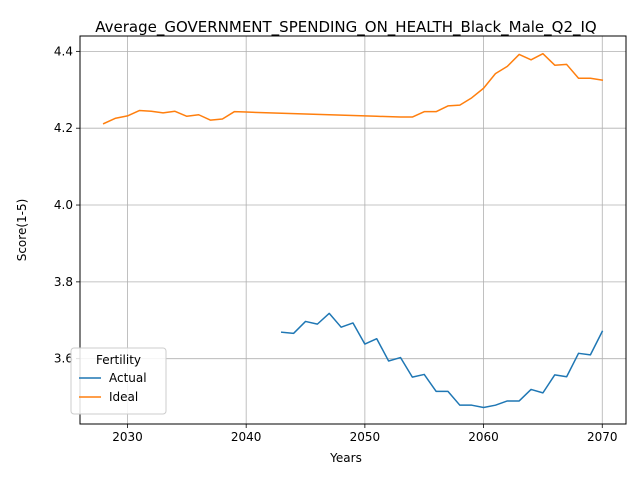 This screenshot has width=640, height=480. Describe the element at coordinates (442, 360) in the screenshot. I see `series-line-actual` at that location.